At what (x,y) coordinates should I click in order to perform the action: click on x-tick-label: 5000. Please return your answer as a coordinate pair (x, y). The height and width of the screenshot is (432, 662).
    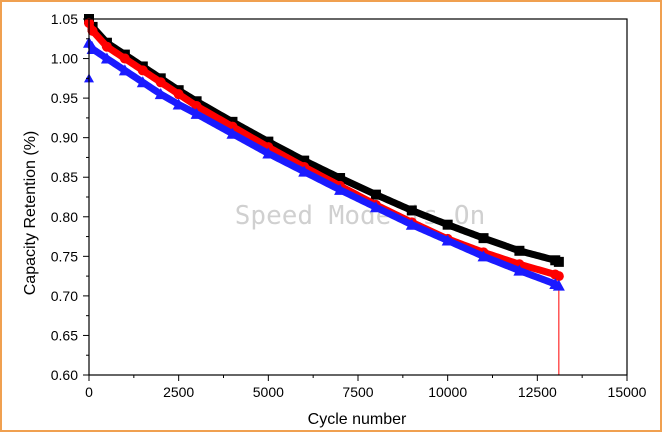
    Looking at the image, I should click on (268, 392).